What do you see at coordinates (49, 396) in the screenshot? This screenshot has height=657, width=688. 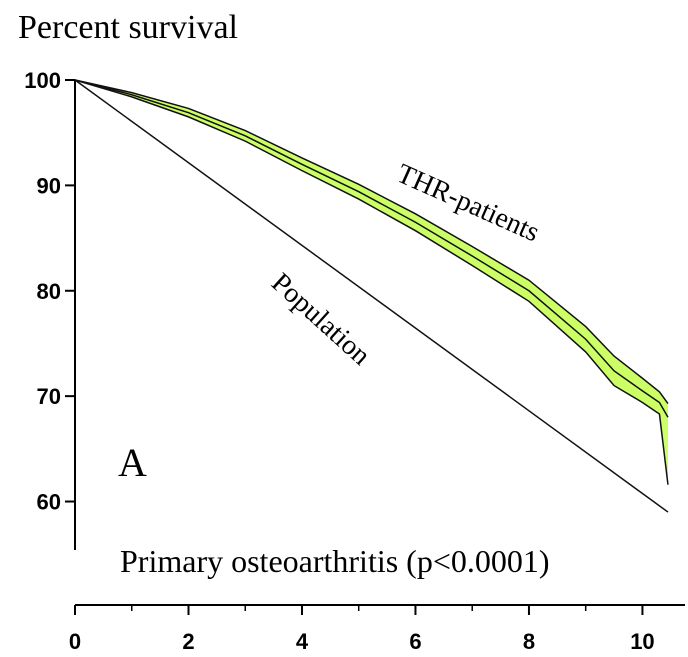 I see `y-tick-label: 70` at bounding box center [49, 396].